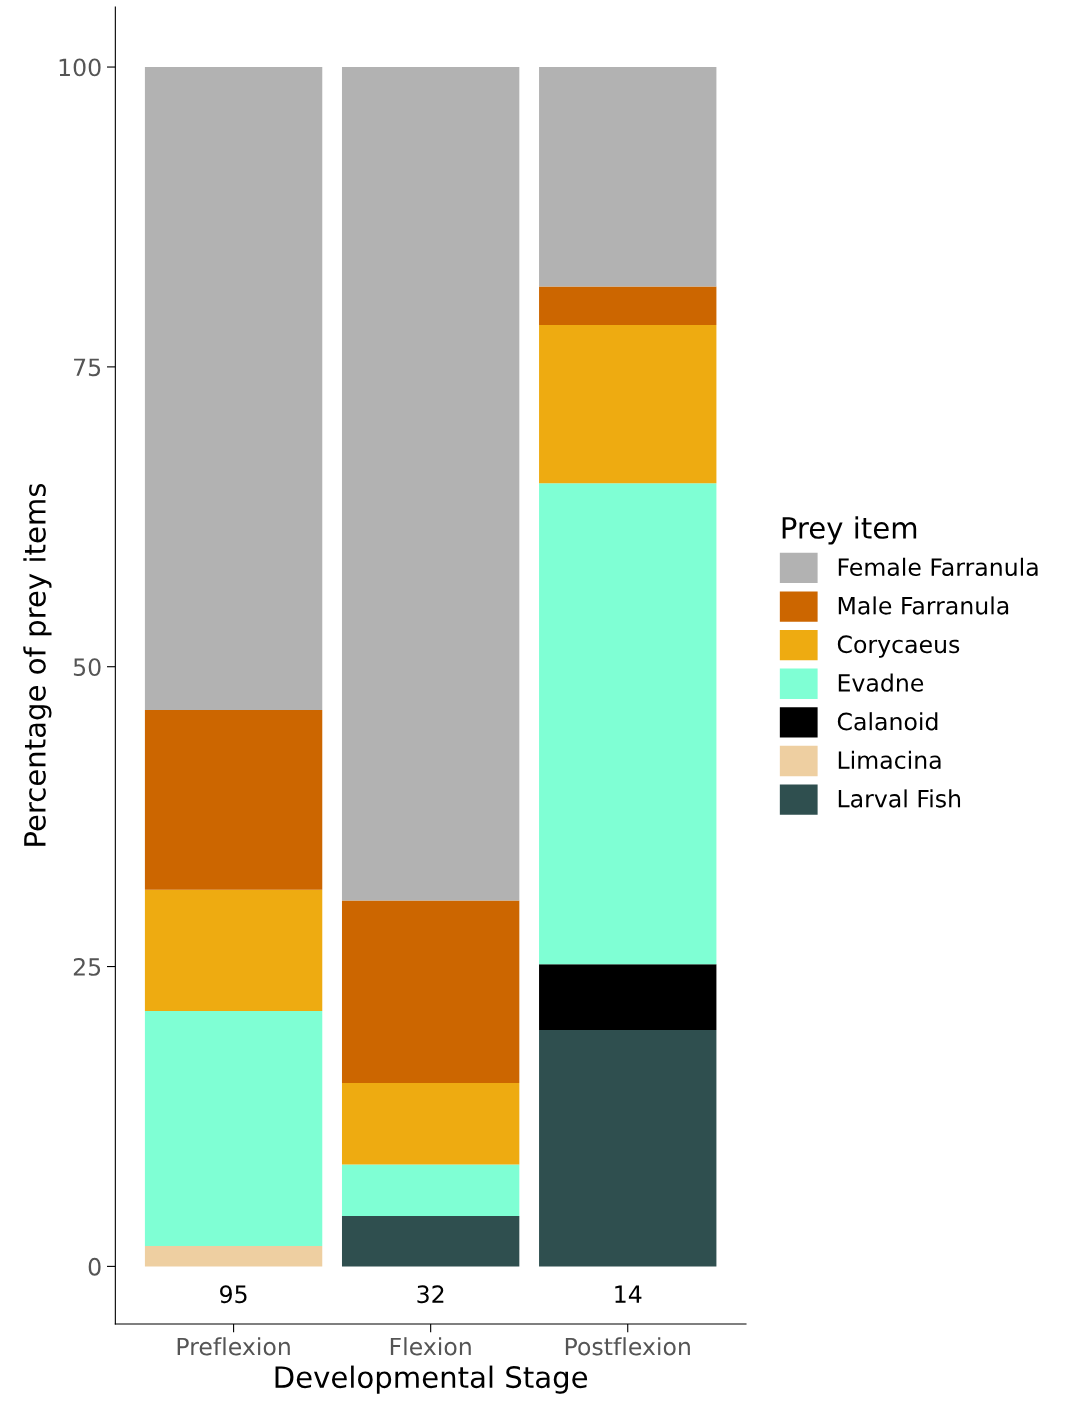 The width and height of the screenshot is (1078, 1416). Describe the element at coordinates (849, 530) in the screenshot. I see `legend-title: Prey item` at that location.